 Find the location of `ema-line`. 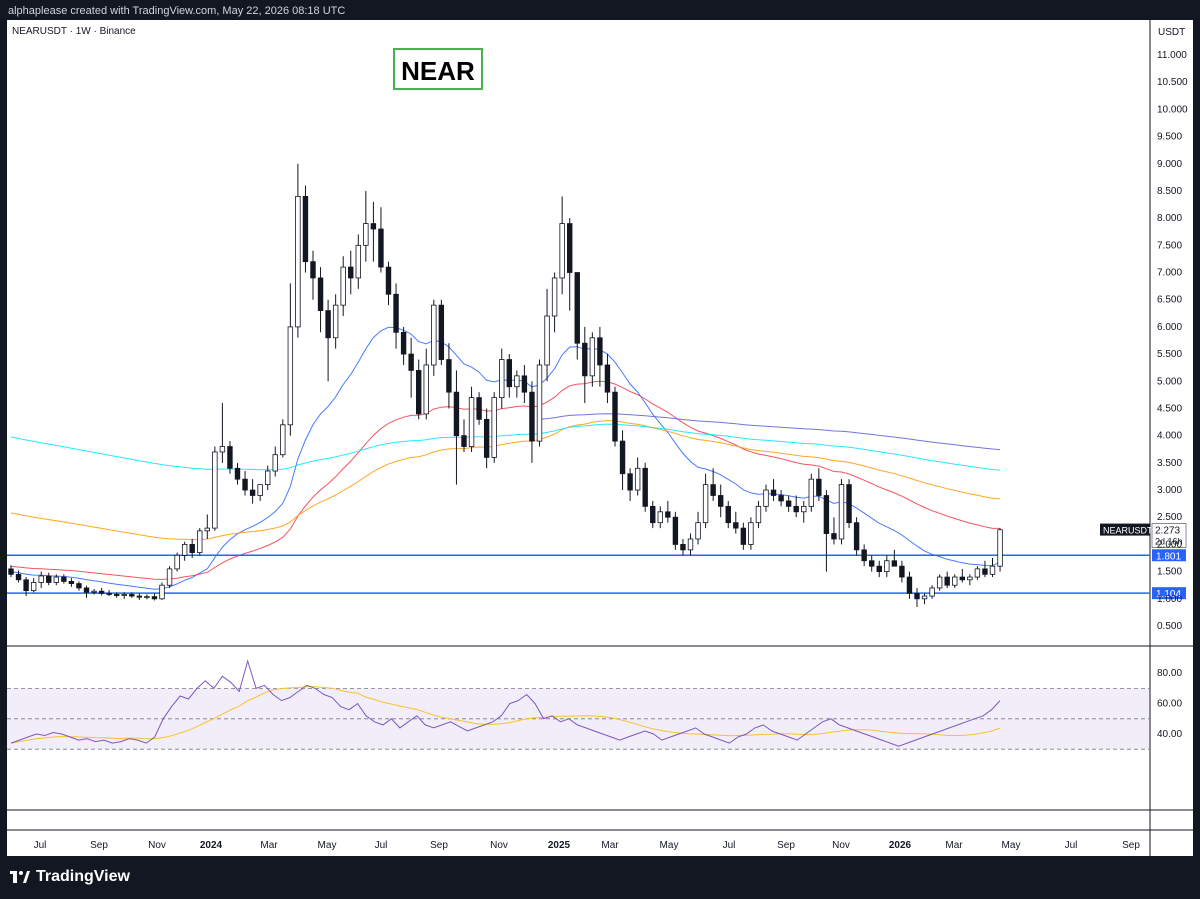

ema-line is located at coordinates (505, 447).